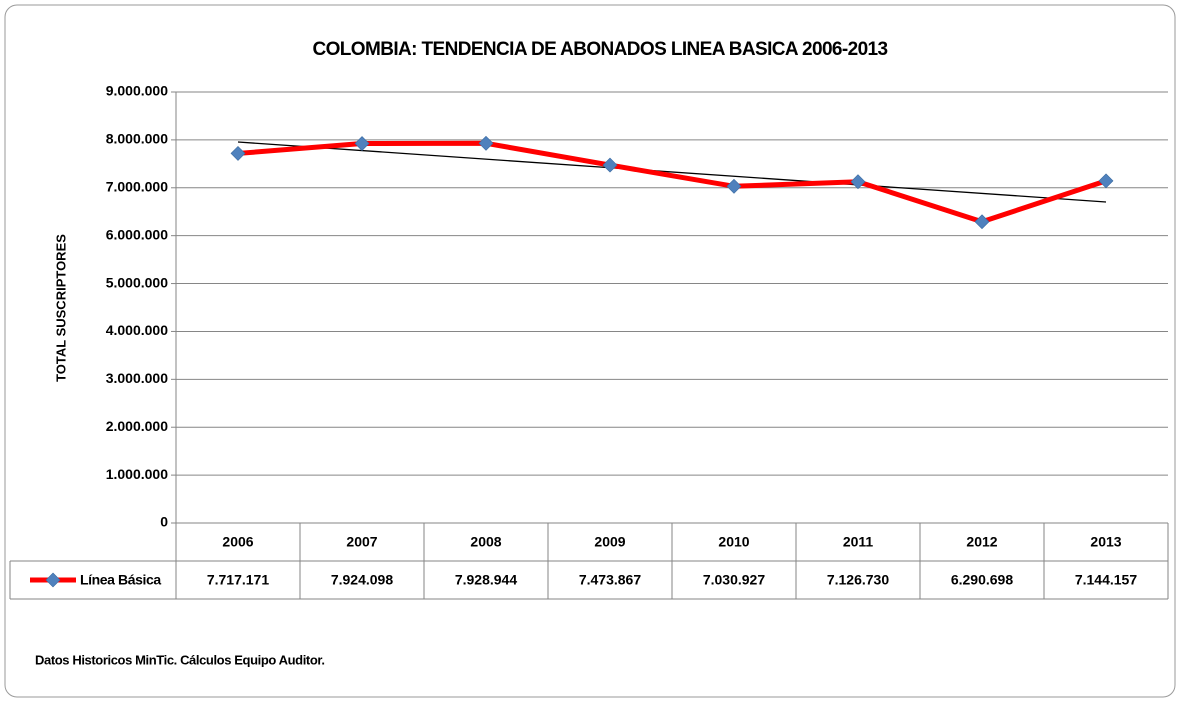  I want to click on y-tick-label: 9.000.000, so click(137, 91).